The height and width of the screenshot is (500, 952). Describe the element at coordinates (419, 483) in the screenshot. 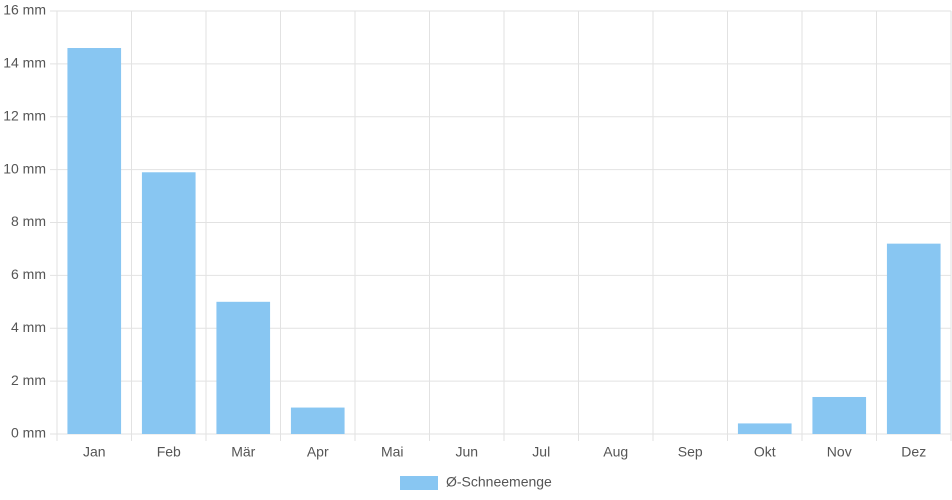

I see `legend-swatch` at that location.